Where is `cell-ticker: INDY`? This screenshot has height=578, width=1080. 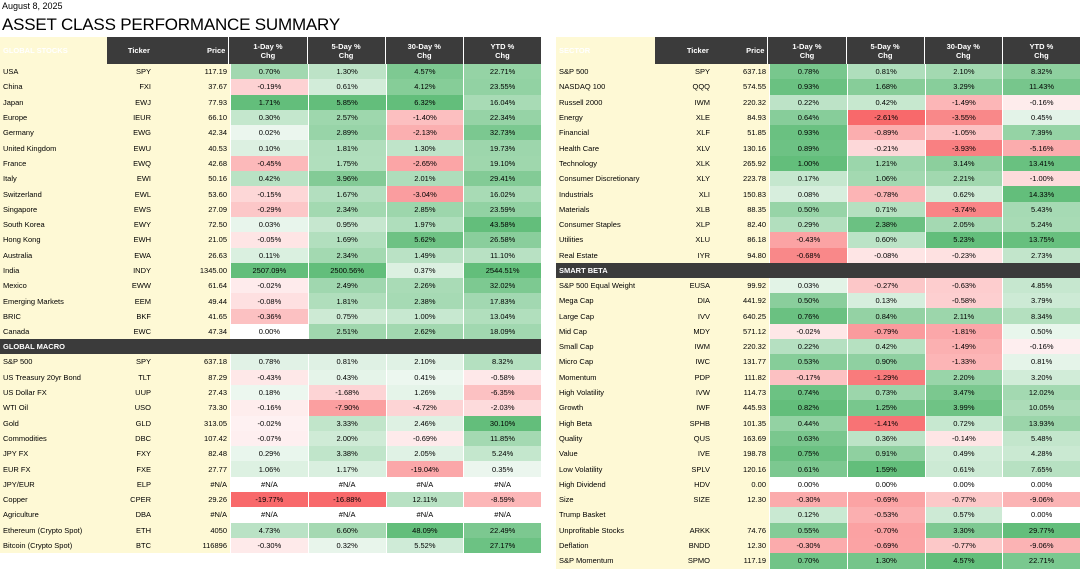
cell-ticker: INDY is located at coordinates (131, 270).